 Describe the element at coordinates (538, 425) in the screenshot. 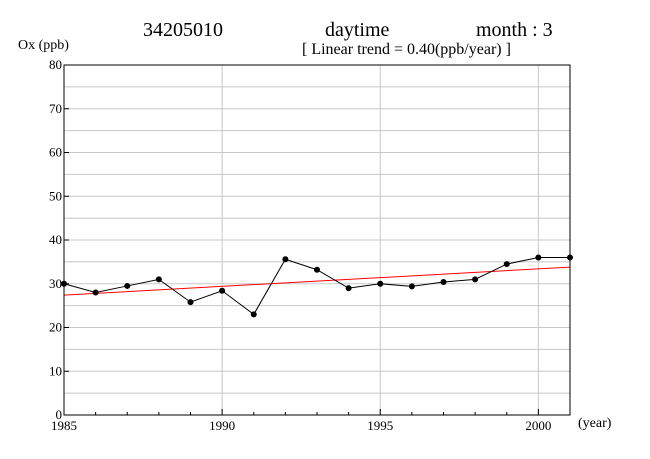

I see `x-tick-label: 2000` at that location.